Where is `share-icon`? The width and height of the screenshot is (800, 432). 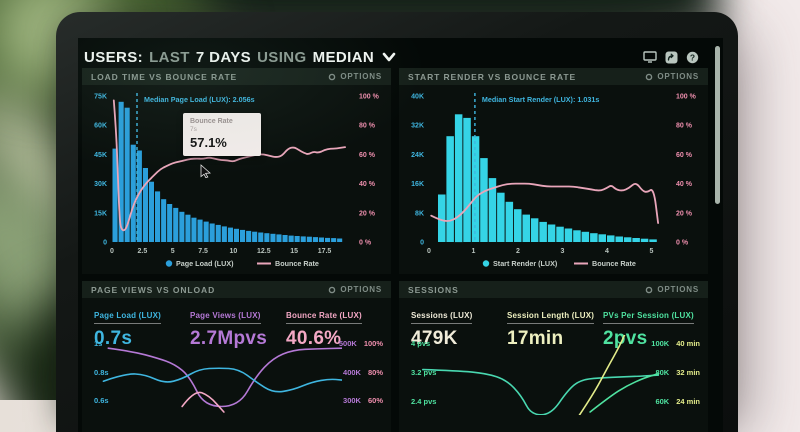
share-icon is located at coordinates (671, 57).